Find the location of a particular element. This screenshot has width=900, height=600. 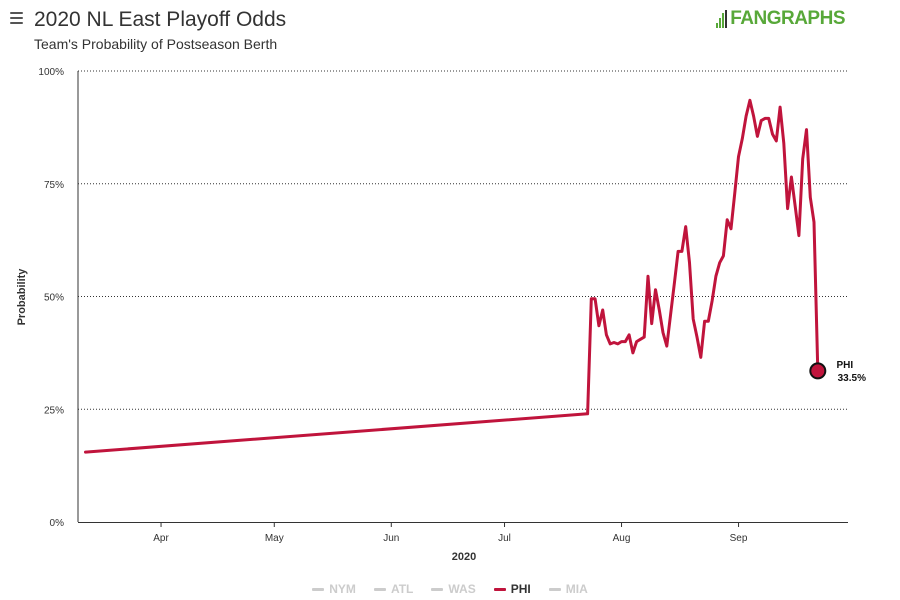

fangraphs-logo: FANGRAPHS is located at coordinates (781, 19).